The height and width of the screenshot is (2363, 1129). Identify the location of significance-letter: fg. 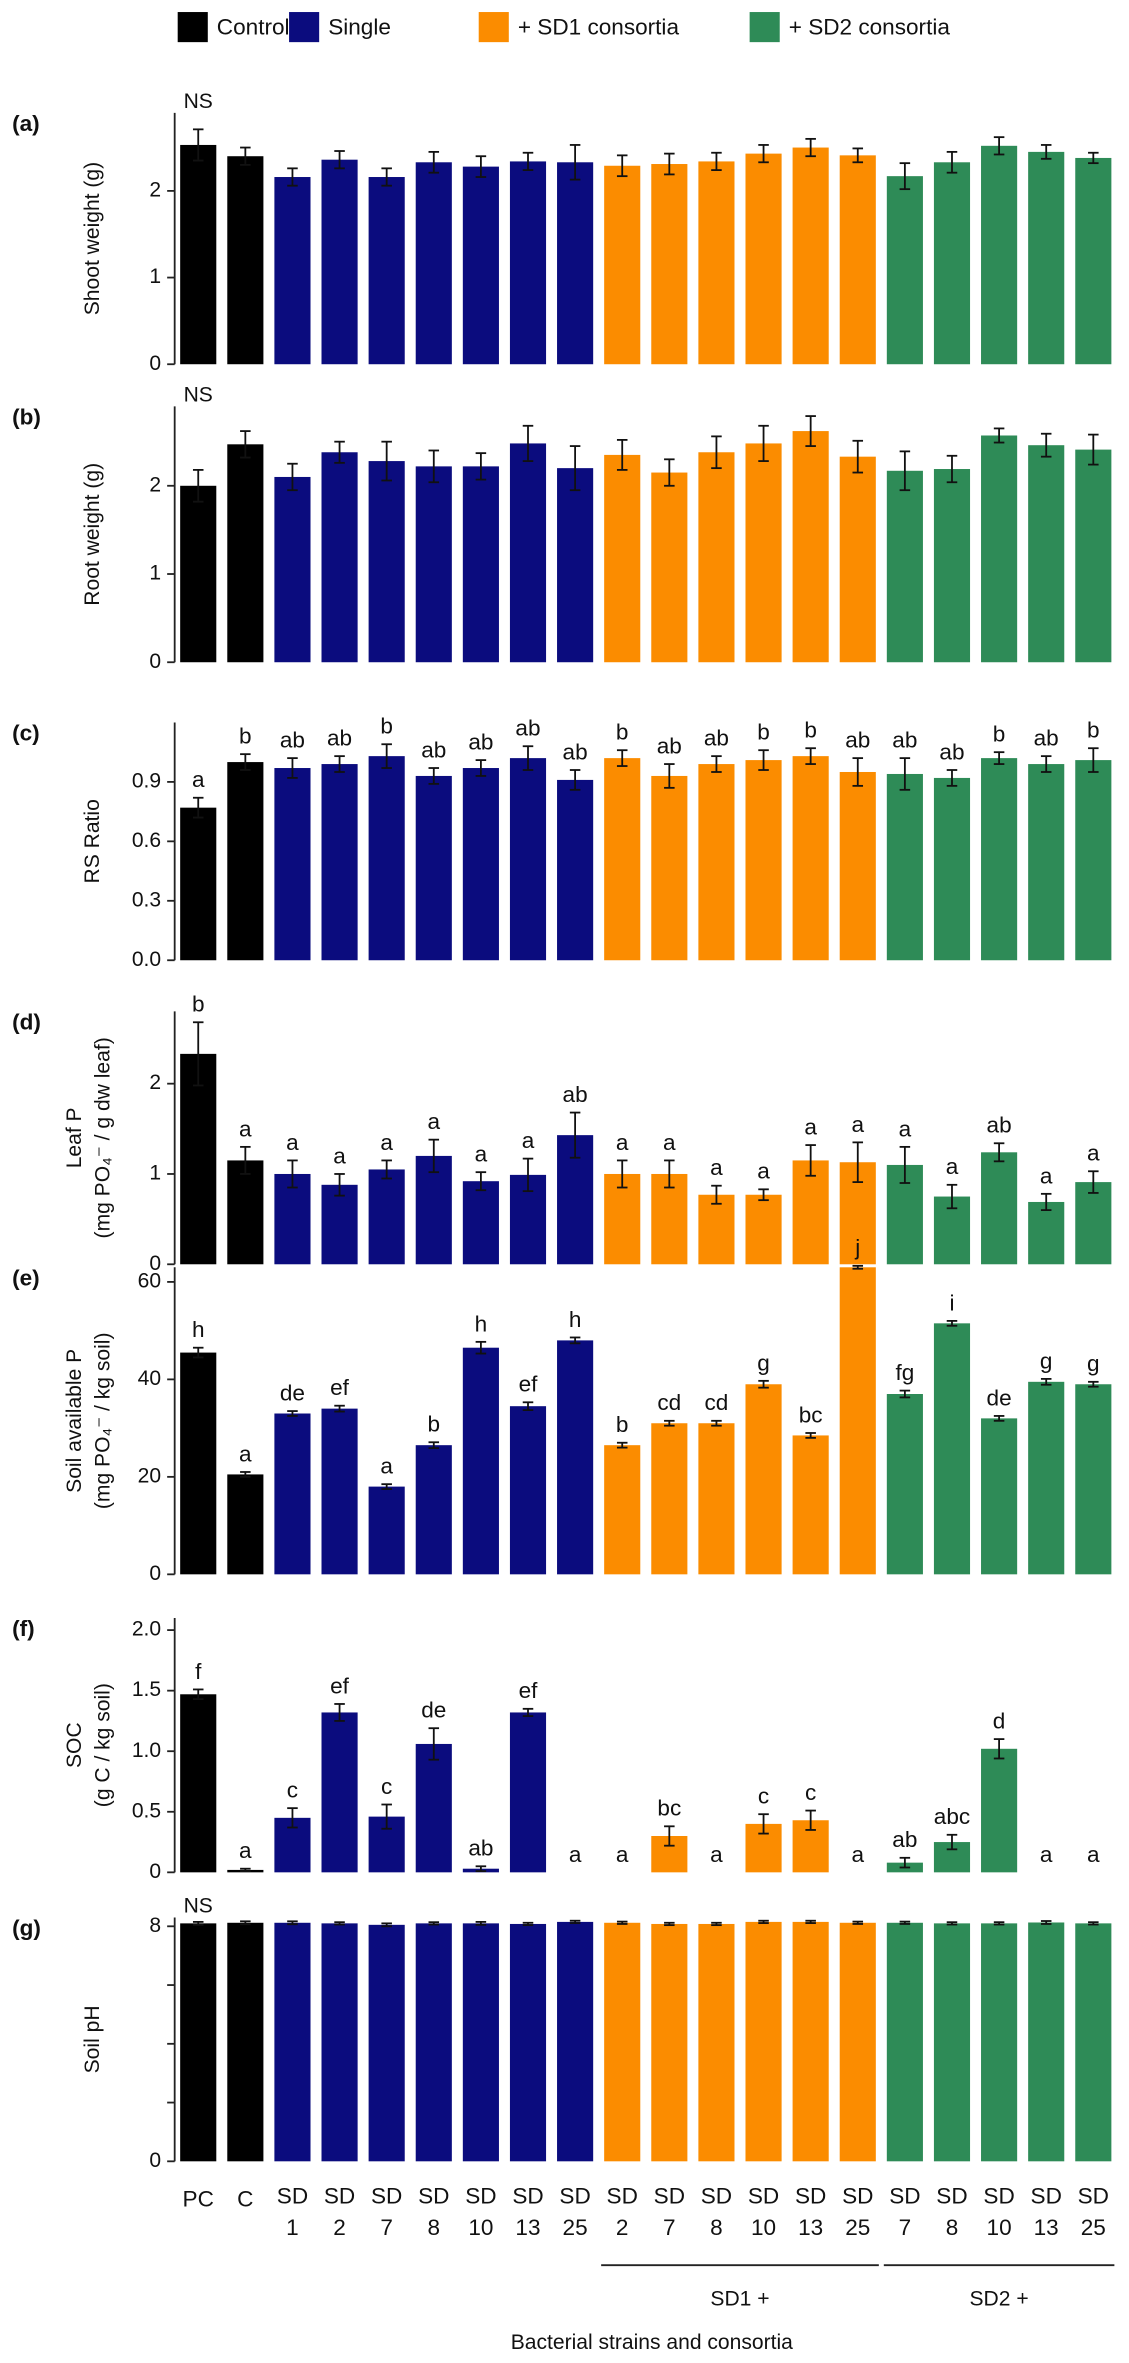
(904, 1372).